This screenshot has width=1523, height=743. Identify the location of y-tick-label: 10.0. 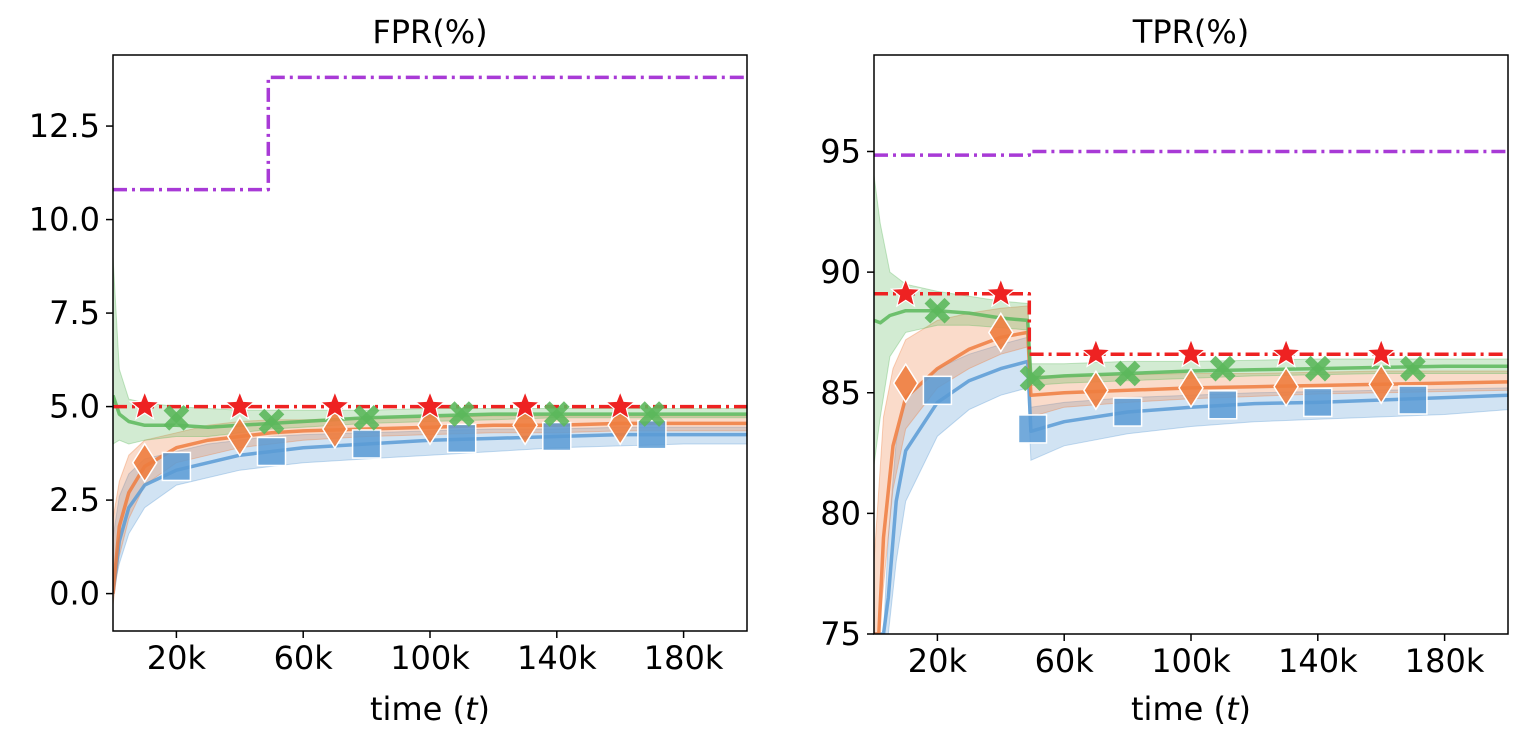
(64, 220).